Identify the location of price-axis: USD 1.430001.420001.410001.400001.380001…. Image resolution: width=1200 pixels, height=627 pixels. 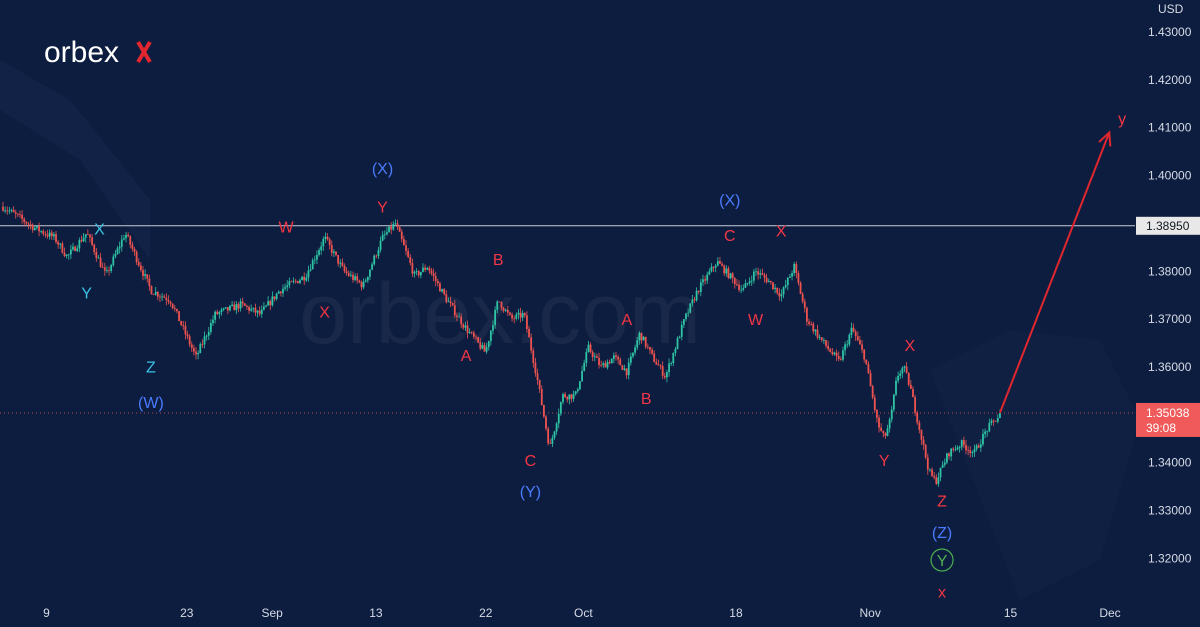
(1168, 299).